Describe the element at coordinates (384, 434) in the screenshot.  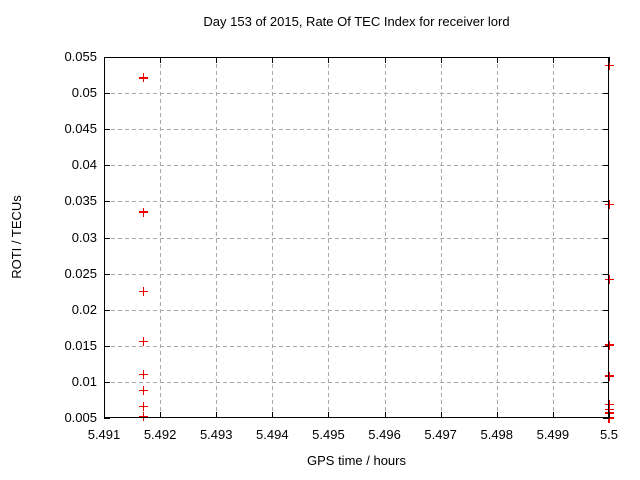
I see `x-tick-label: 5.496` at that location.